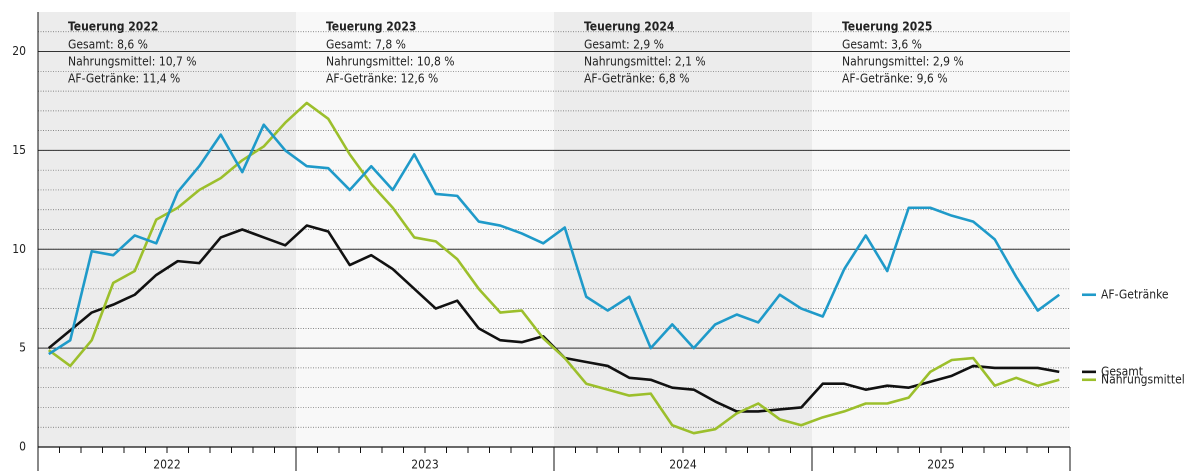  I want to click on annotation-title: Teuerung 2025, so click(887, 27).